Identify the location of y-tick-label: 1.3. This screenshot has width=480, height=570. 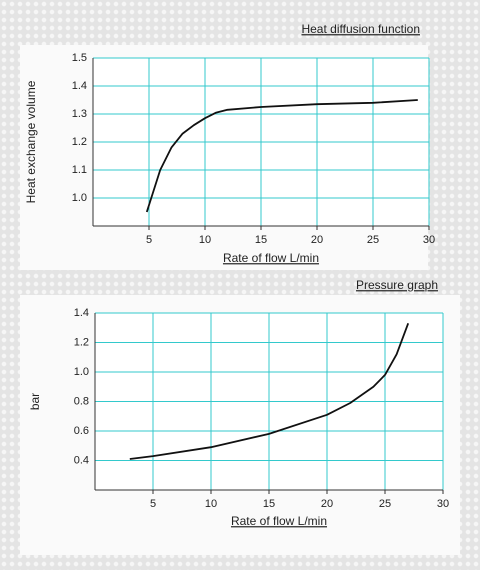
(79, 114).